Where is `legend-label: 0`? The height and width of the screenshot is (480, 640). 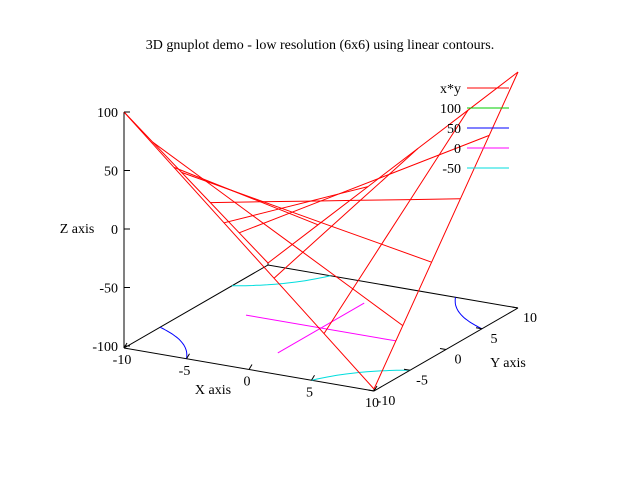
legend-label: 0 is located at coordinates (457, 149).